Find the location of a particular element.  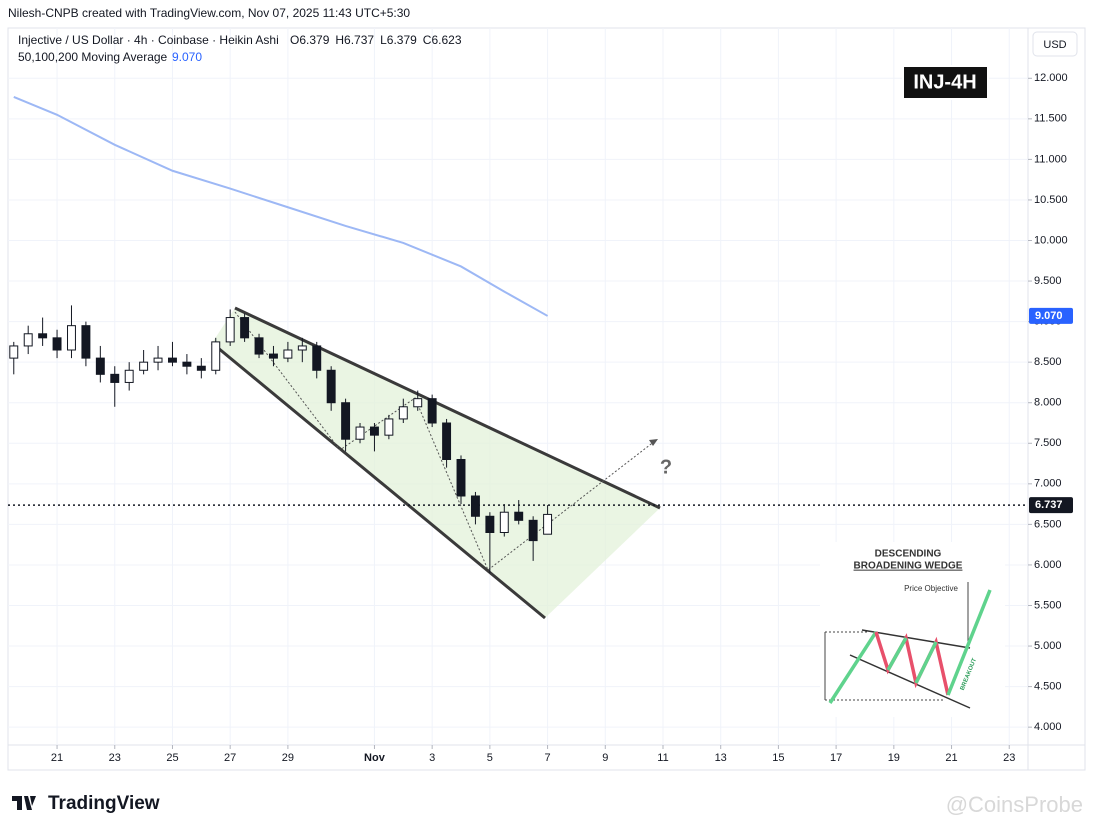

ma-name: 50,100,200 Moving Average is located at coordinates (93, 57).